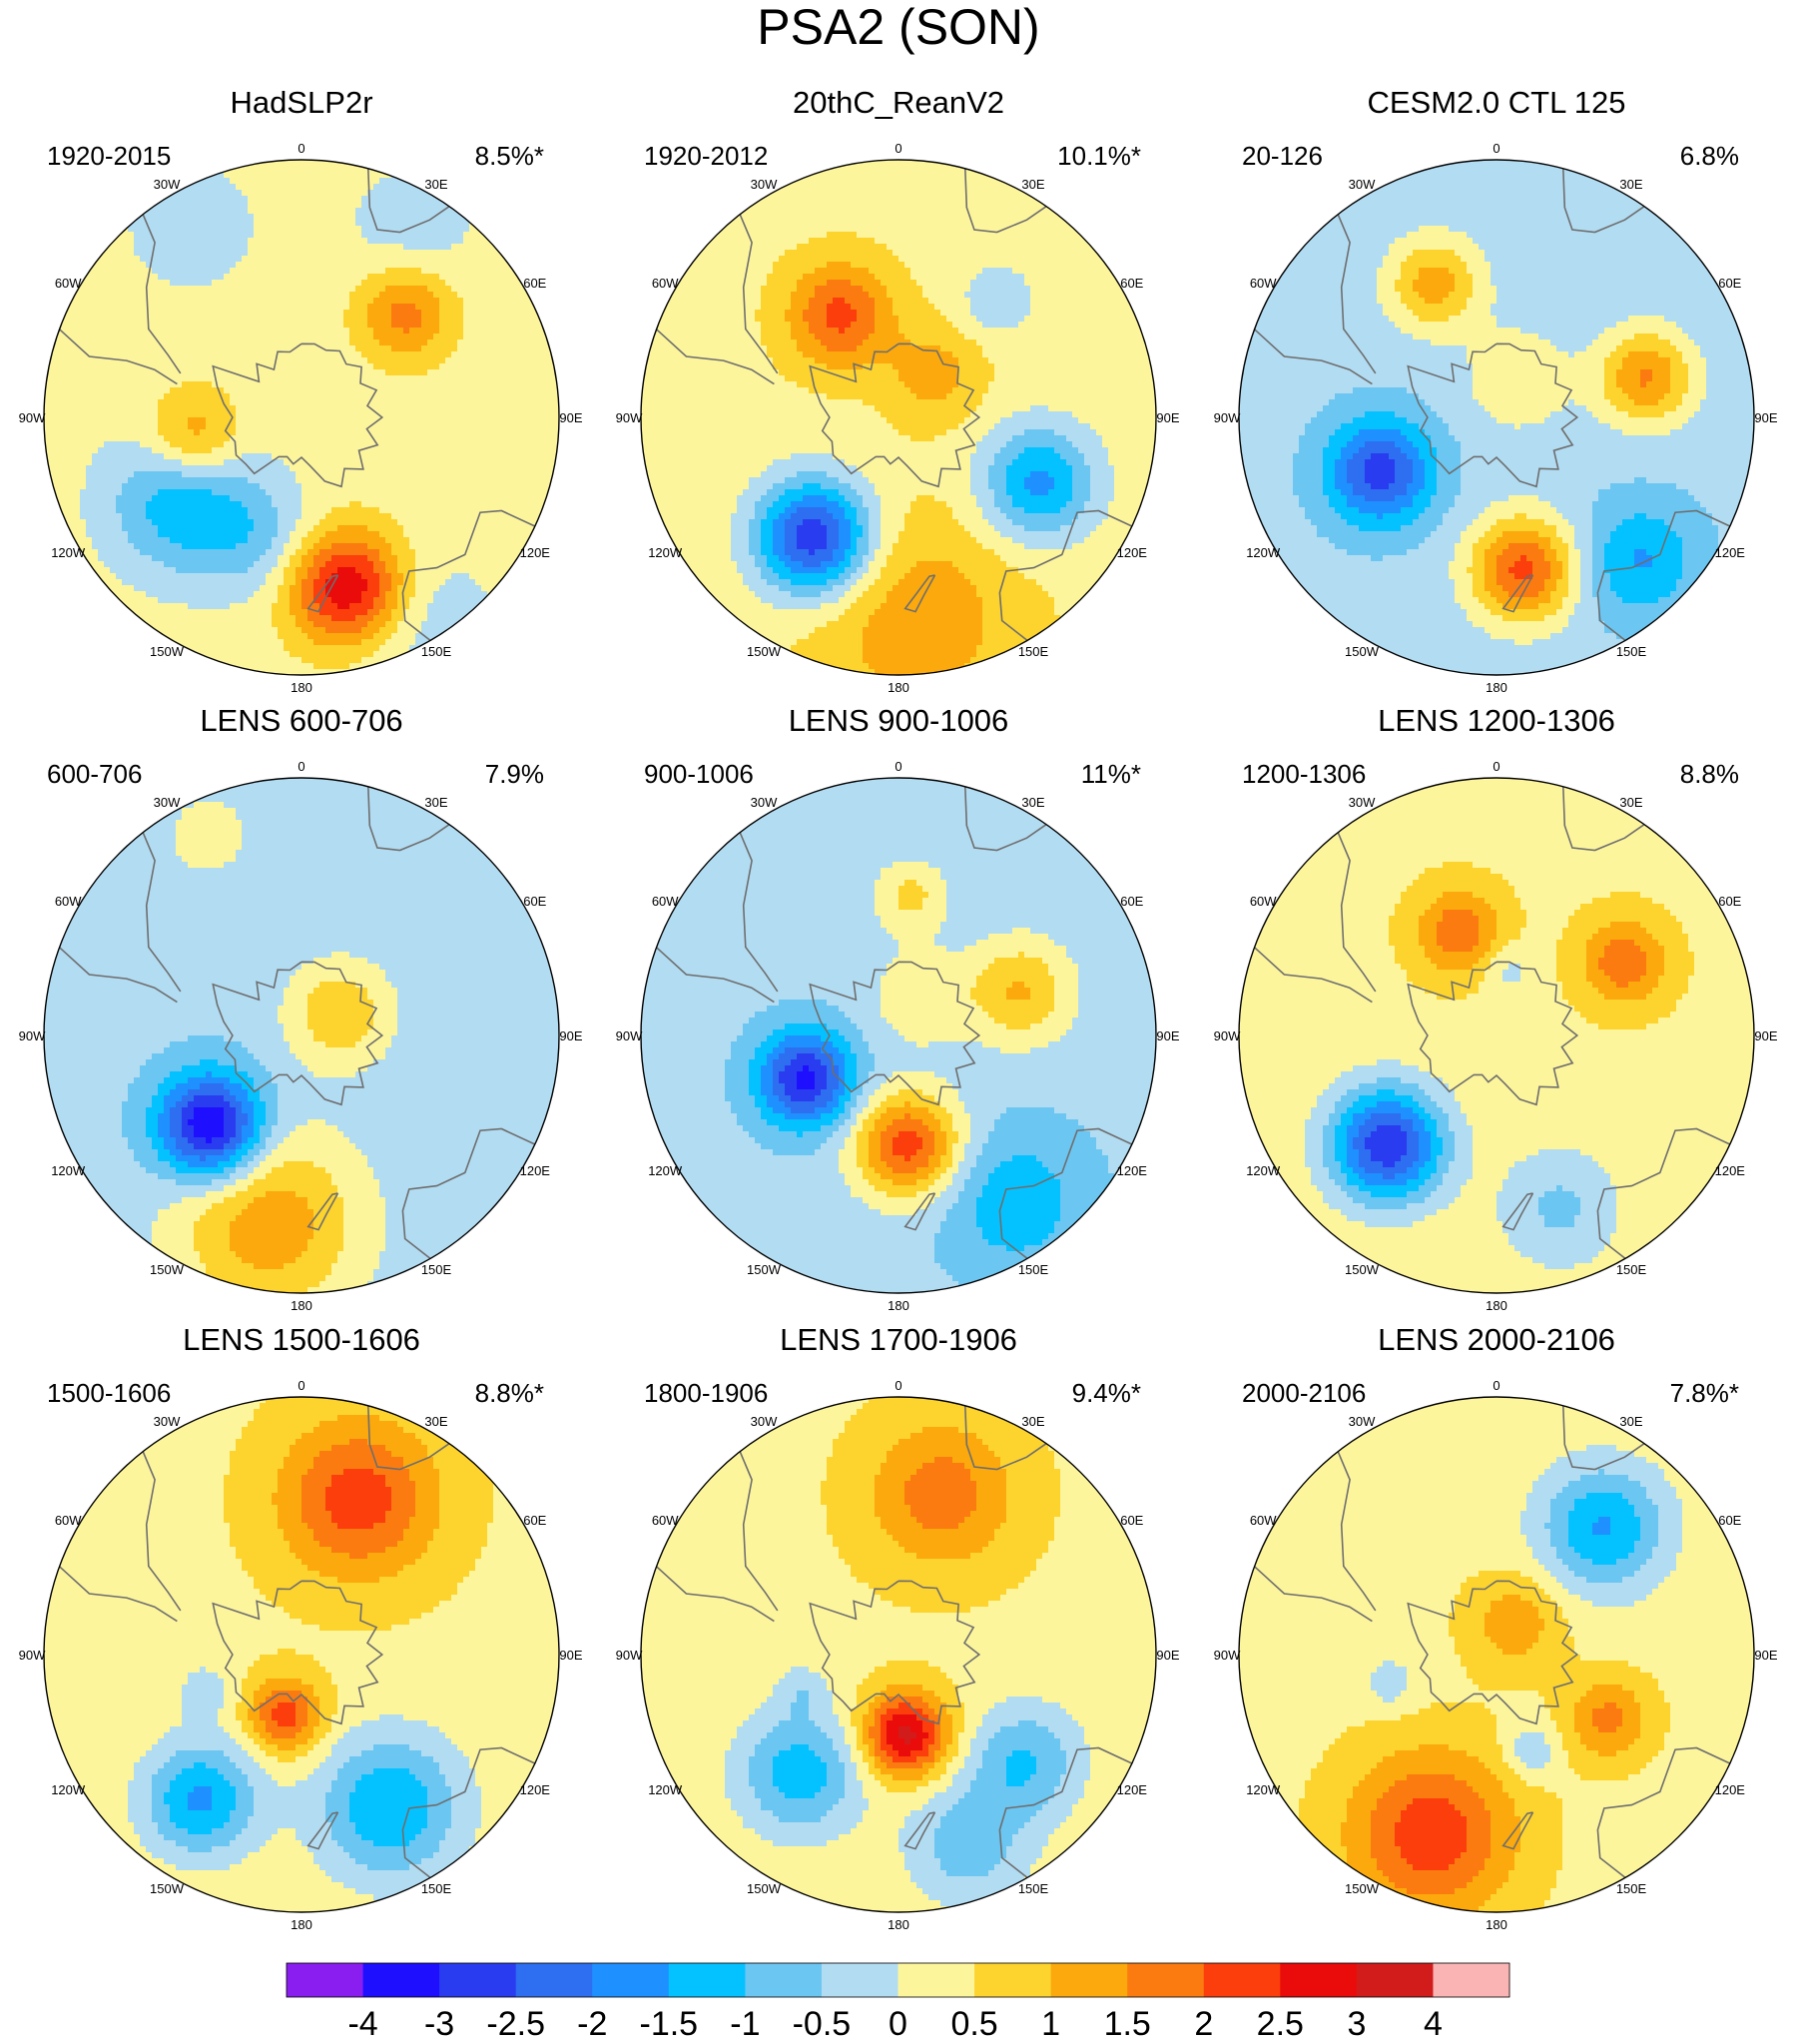 This screenshot has height=2044, width=1797. What do you see at coordinates (706, 156) in the screenshot?
I see `panel-period: 1920-2012` at bounding box center [706, 156].